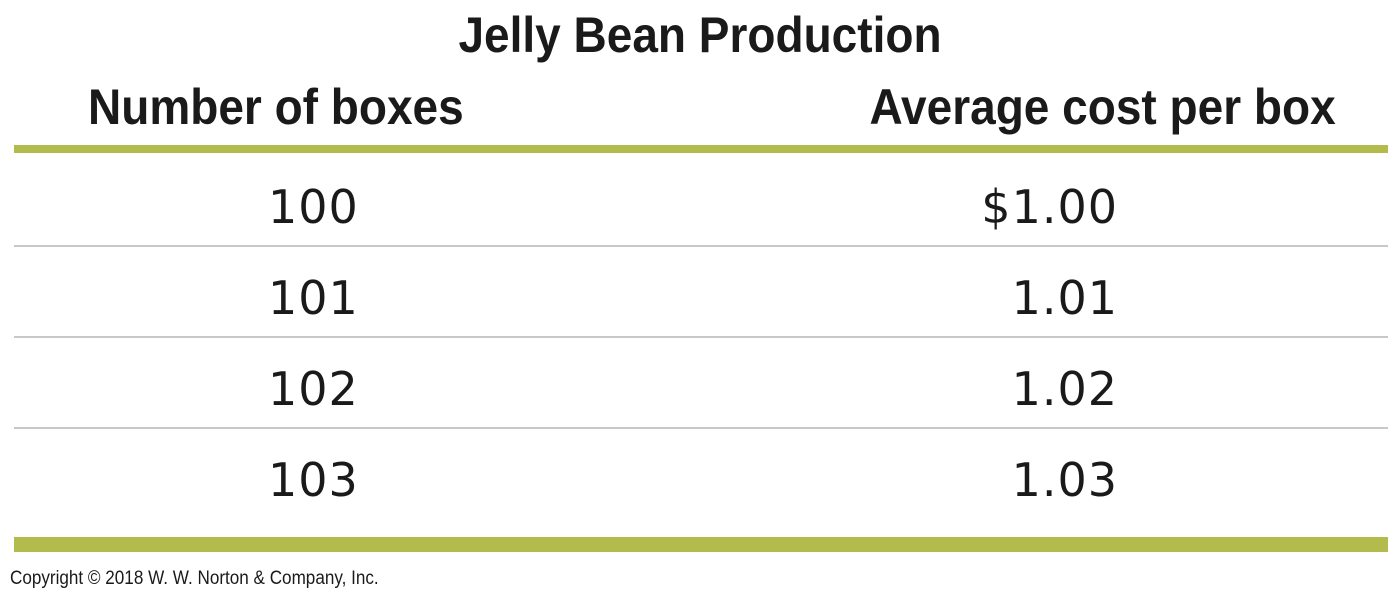  Describe the element at coordinates (701, 384) in the screenshot. I see `table-row: 102 1.02` at that location.